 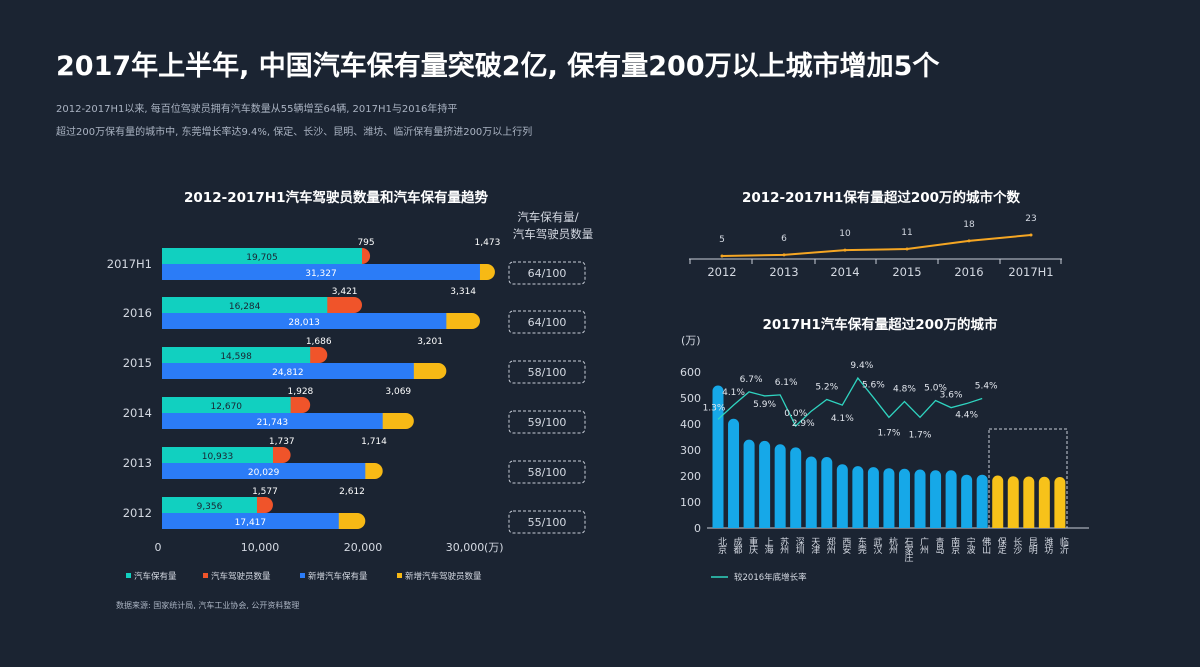 I want to click on driver-count-label: 1,577, so click(x=265, y=492).